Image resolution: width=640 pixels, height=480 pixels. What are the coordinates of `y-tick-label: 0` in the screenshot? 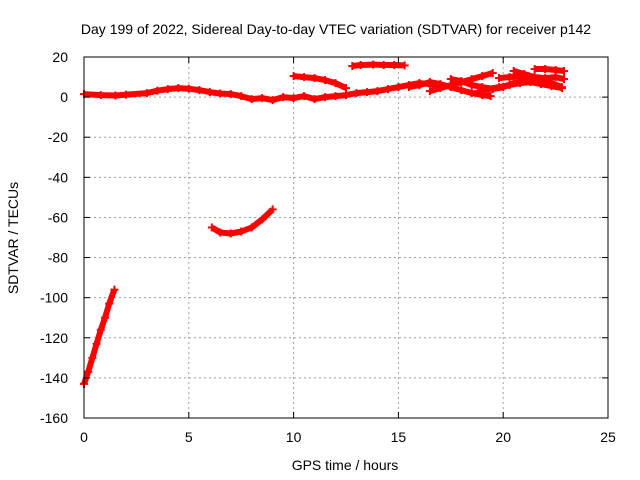 It's located at (64, 97).